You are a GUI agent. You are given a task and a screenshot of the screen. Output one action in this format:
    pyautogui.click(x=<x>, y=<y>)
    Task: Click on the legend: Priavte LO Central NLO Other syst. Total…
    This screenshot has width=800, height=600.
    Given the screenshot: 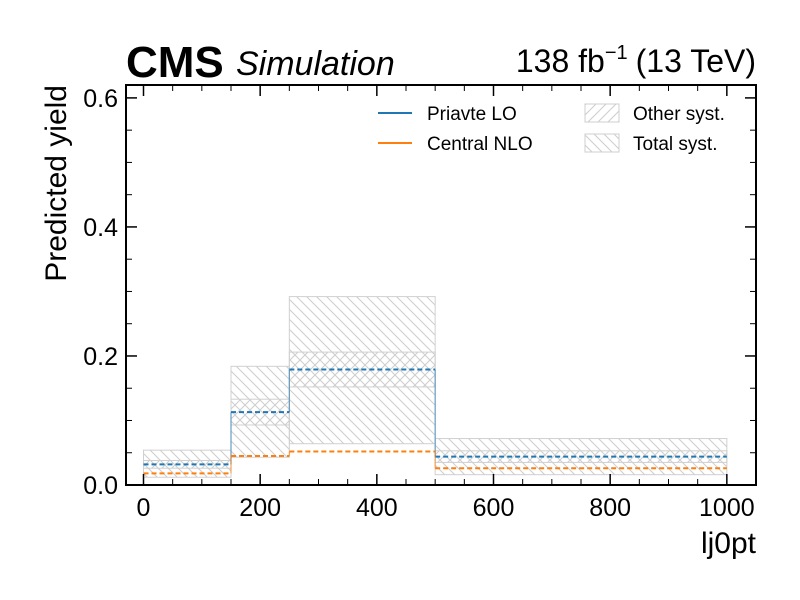 What is the action you would take?
    pyautogui.click(x=551, y=129)
    